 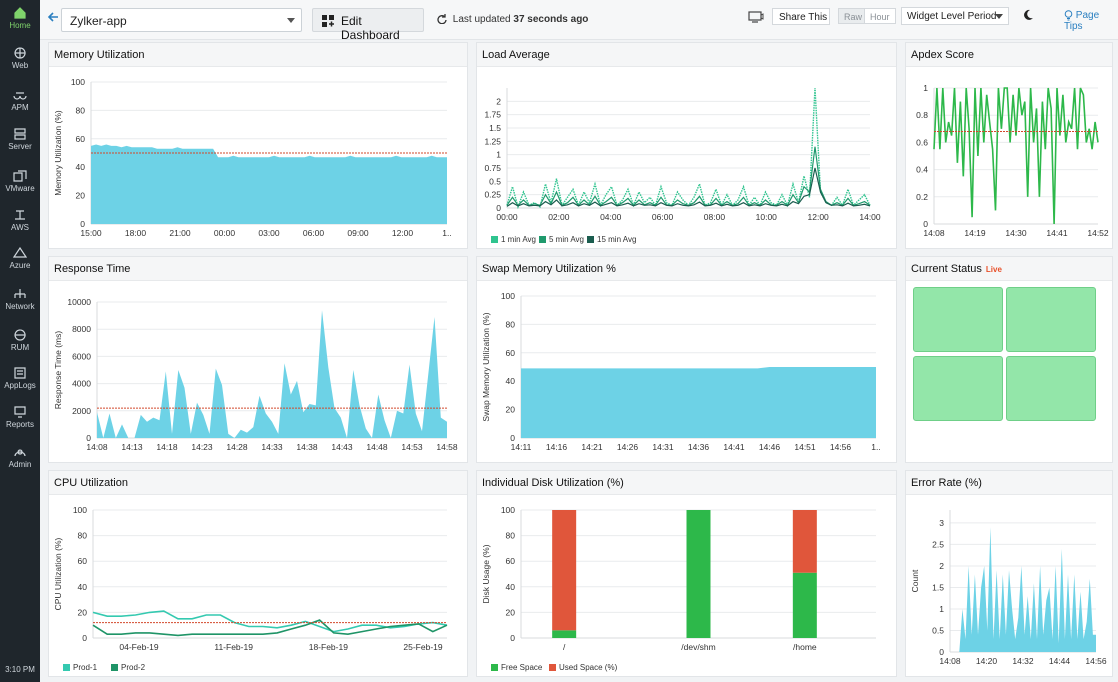 What do you see at coordinates (1009, 483) in the screenshot?
I see `widget-title: Error Rate (%)` at bounding box center [1009, 483].